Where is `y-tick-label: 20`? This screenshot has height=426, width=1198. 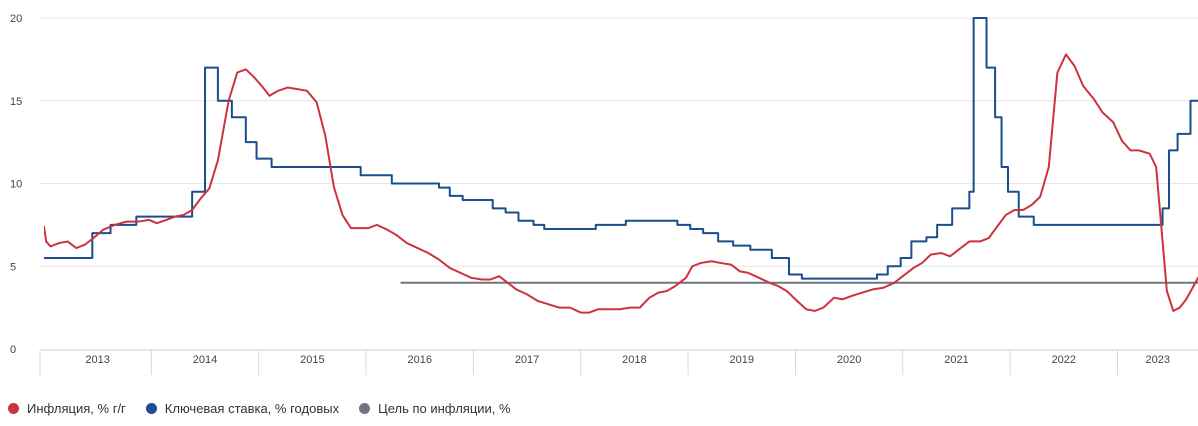 y-tick-label: 20 is located at coordinates (16, 19).